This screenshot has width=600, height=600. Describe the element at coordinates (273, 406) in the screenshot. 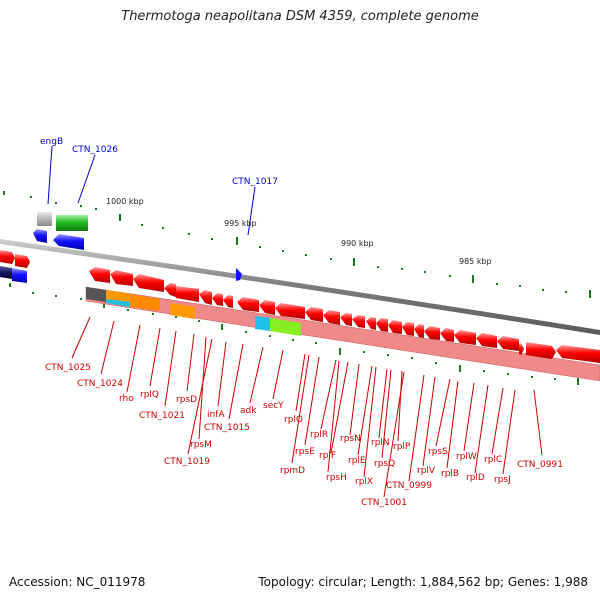

I see `label-secY: secY` at that location.